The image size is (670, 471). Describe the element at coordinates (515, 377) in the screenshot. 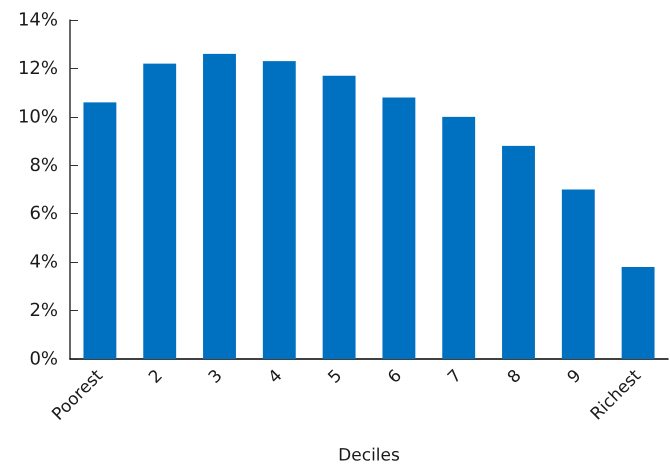

I see `x-tick-label: 8` at that location.